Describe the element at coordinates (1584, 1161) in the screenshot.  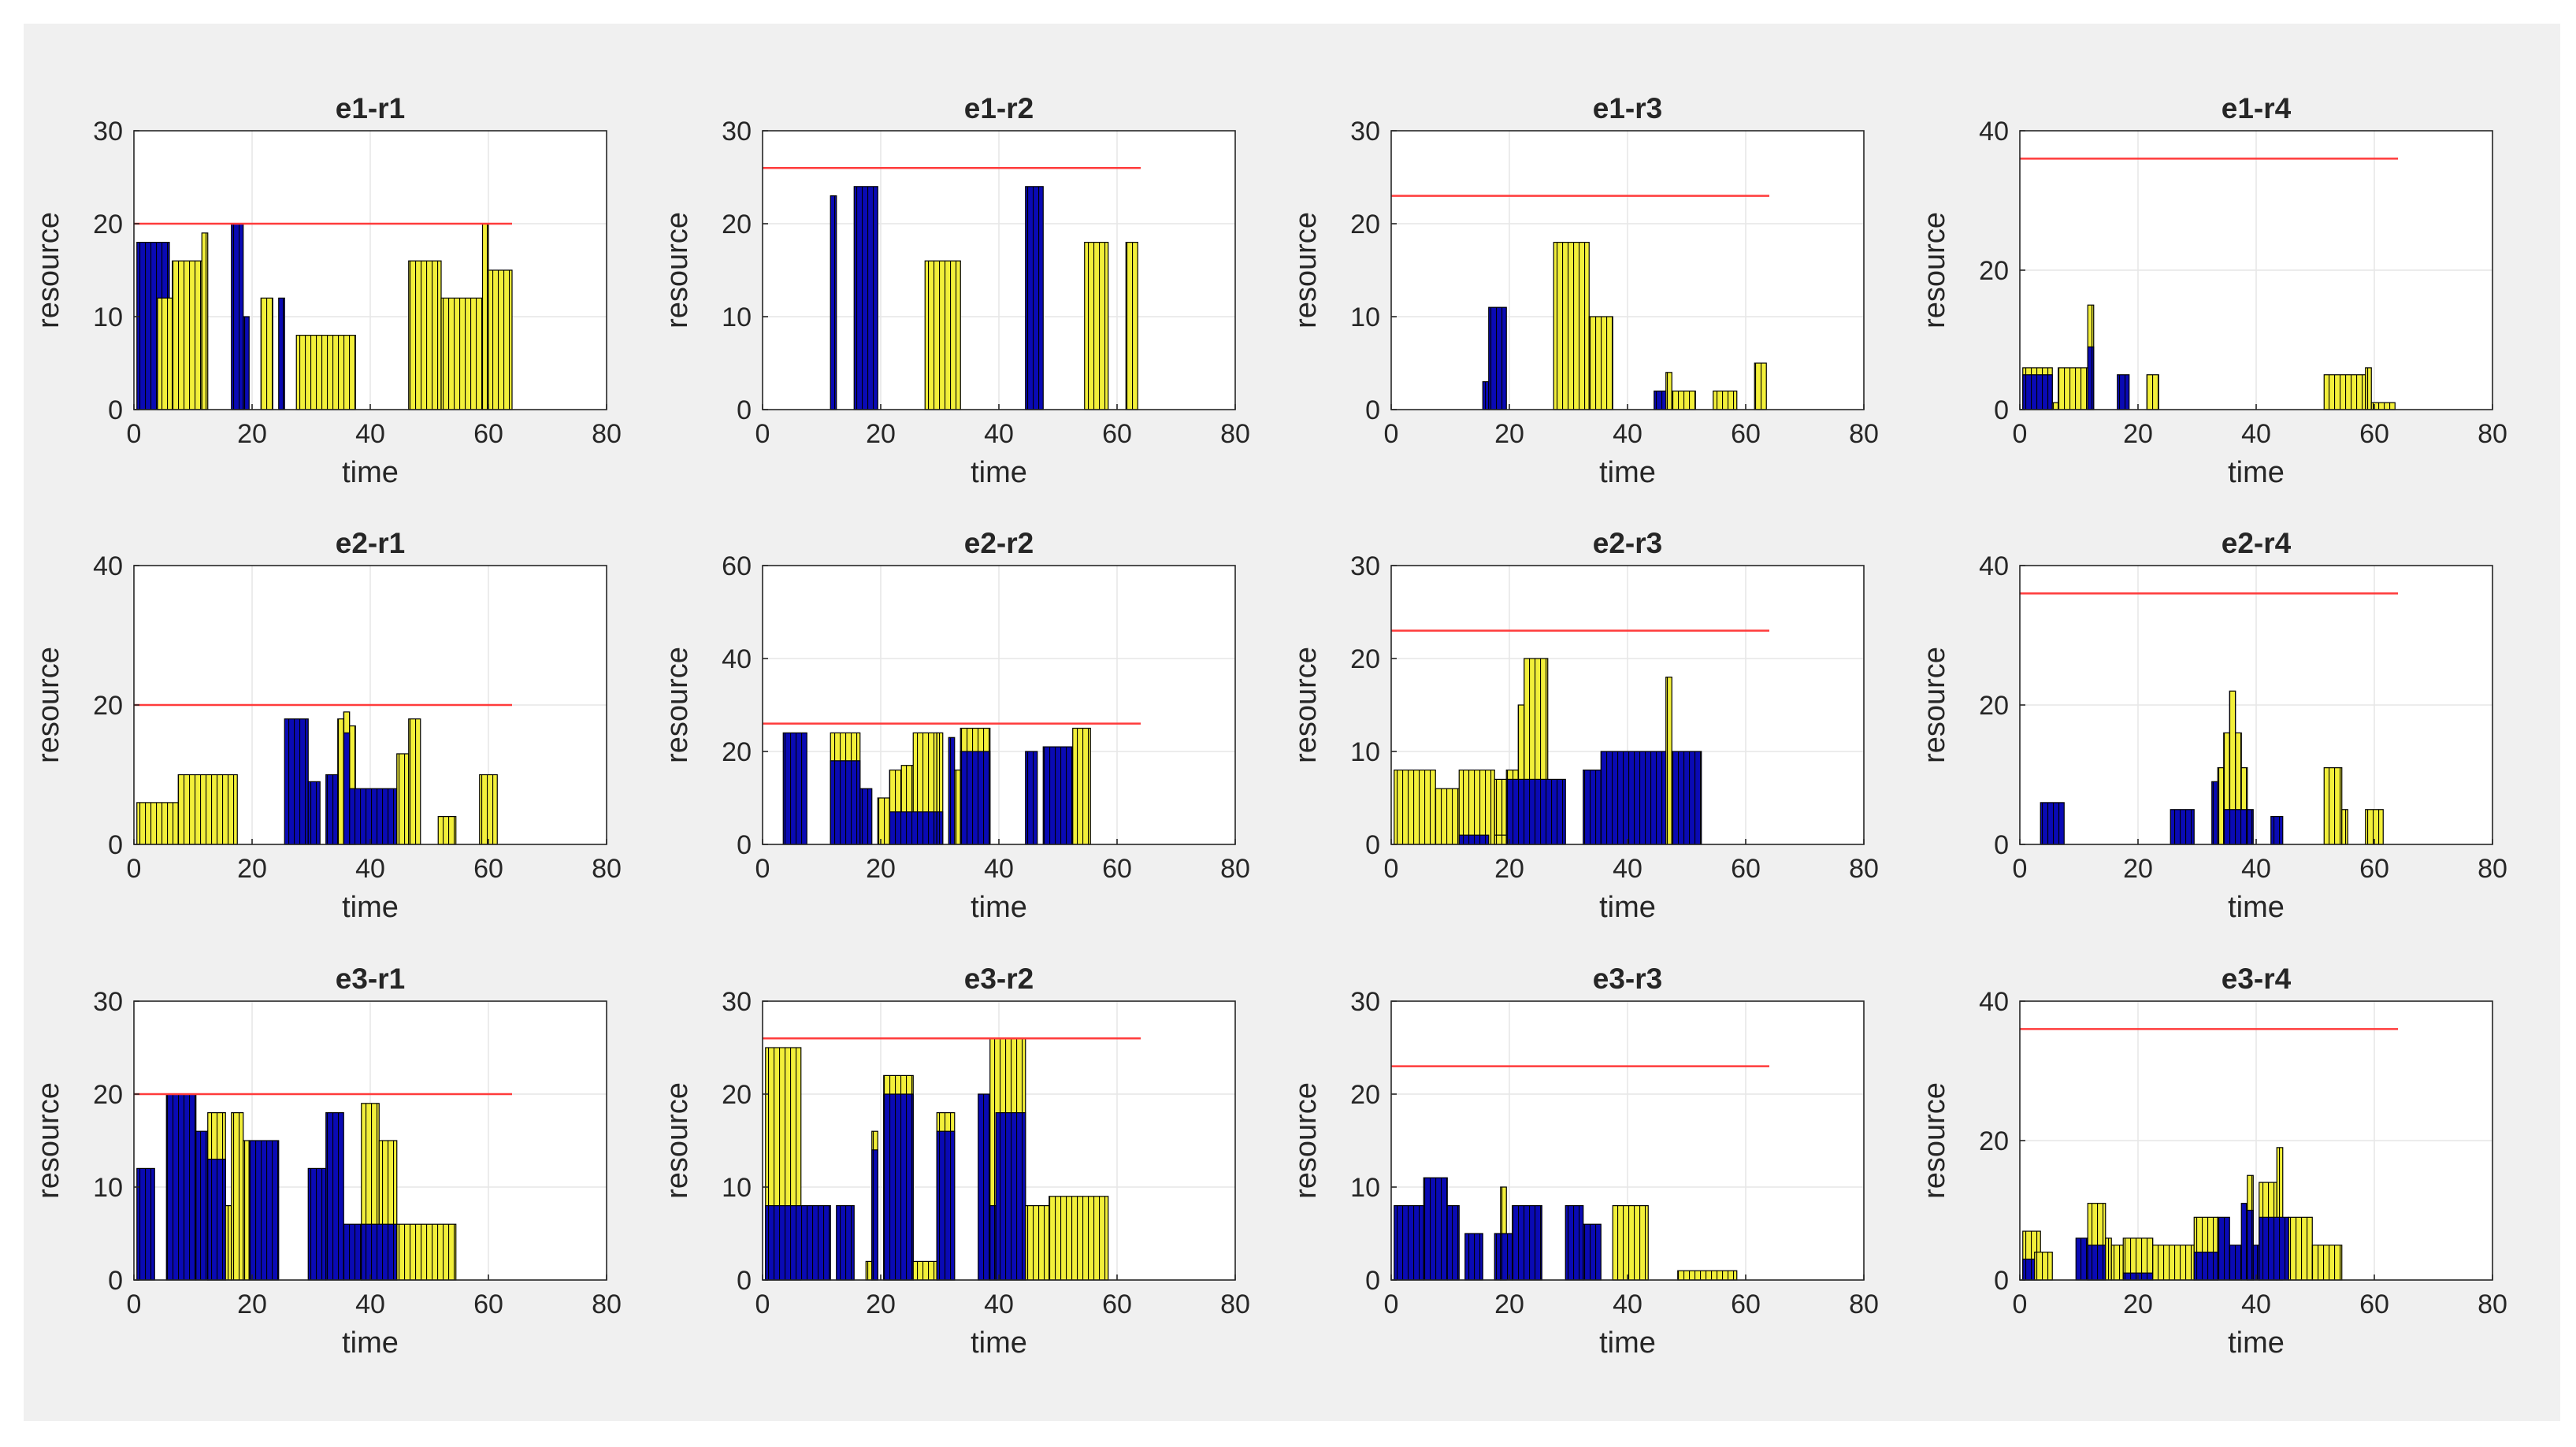
I see `subplot-e3-r3: 0 20 40 60 80 0 10 20 30 e3-r3 time resource` at that location.